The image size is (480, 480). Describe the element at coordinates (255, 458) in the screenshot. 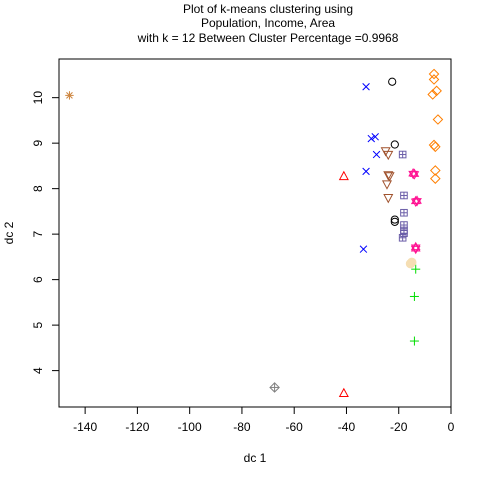

I see `x-axis-label: dc 1` at that location.